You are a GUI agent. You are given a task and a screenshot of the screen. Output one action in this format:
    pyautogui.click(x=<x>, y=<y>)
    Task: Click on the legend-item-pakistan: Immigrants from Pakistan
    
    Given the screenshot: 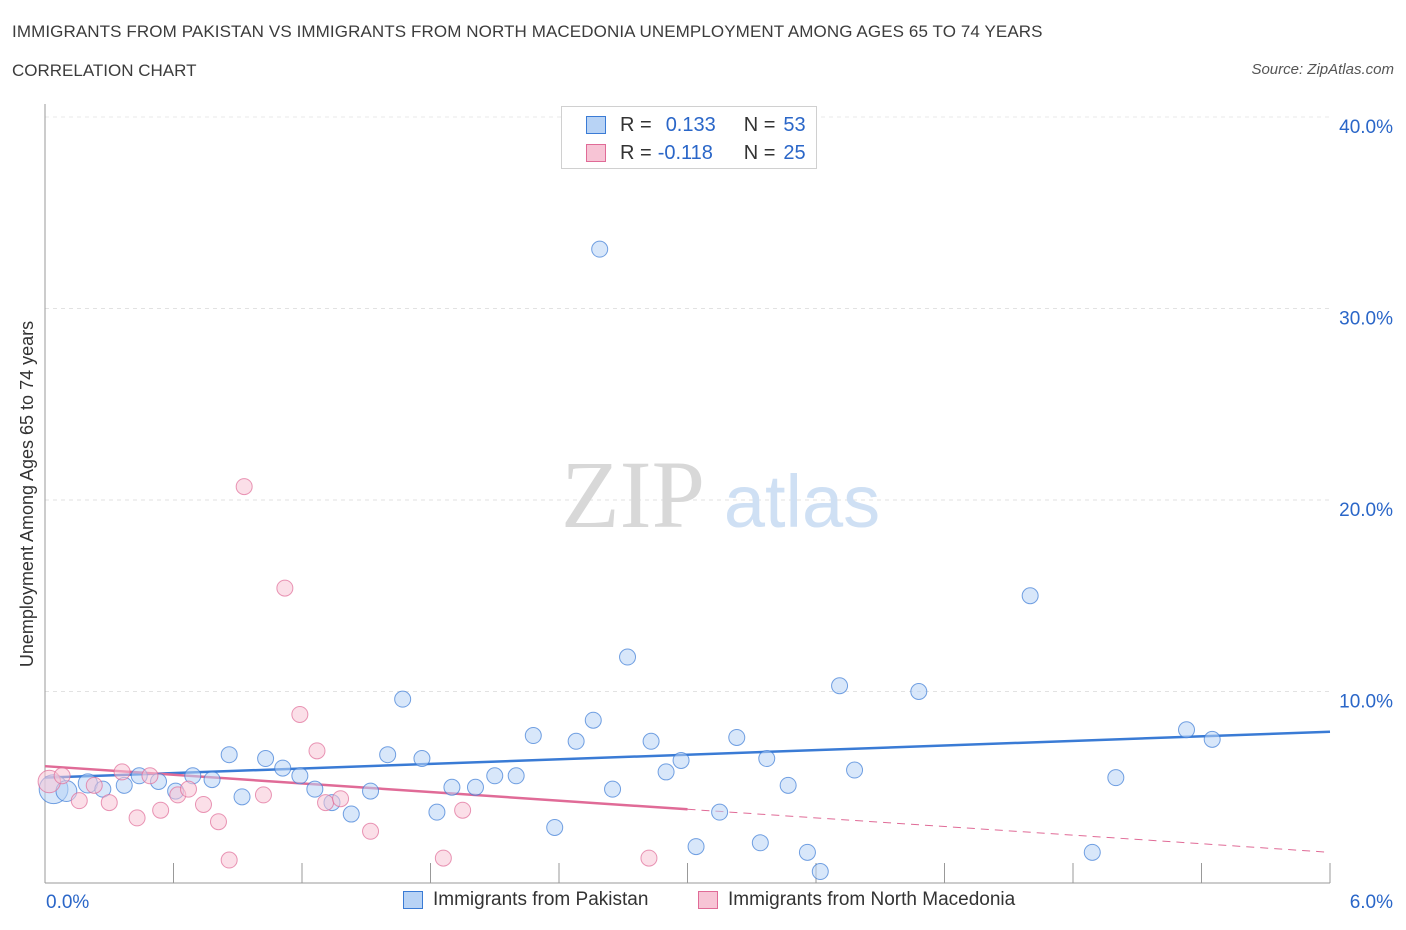 What is the action you would take?
    pyautogui.click(x=525, y=900)
    